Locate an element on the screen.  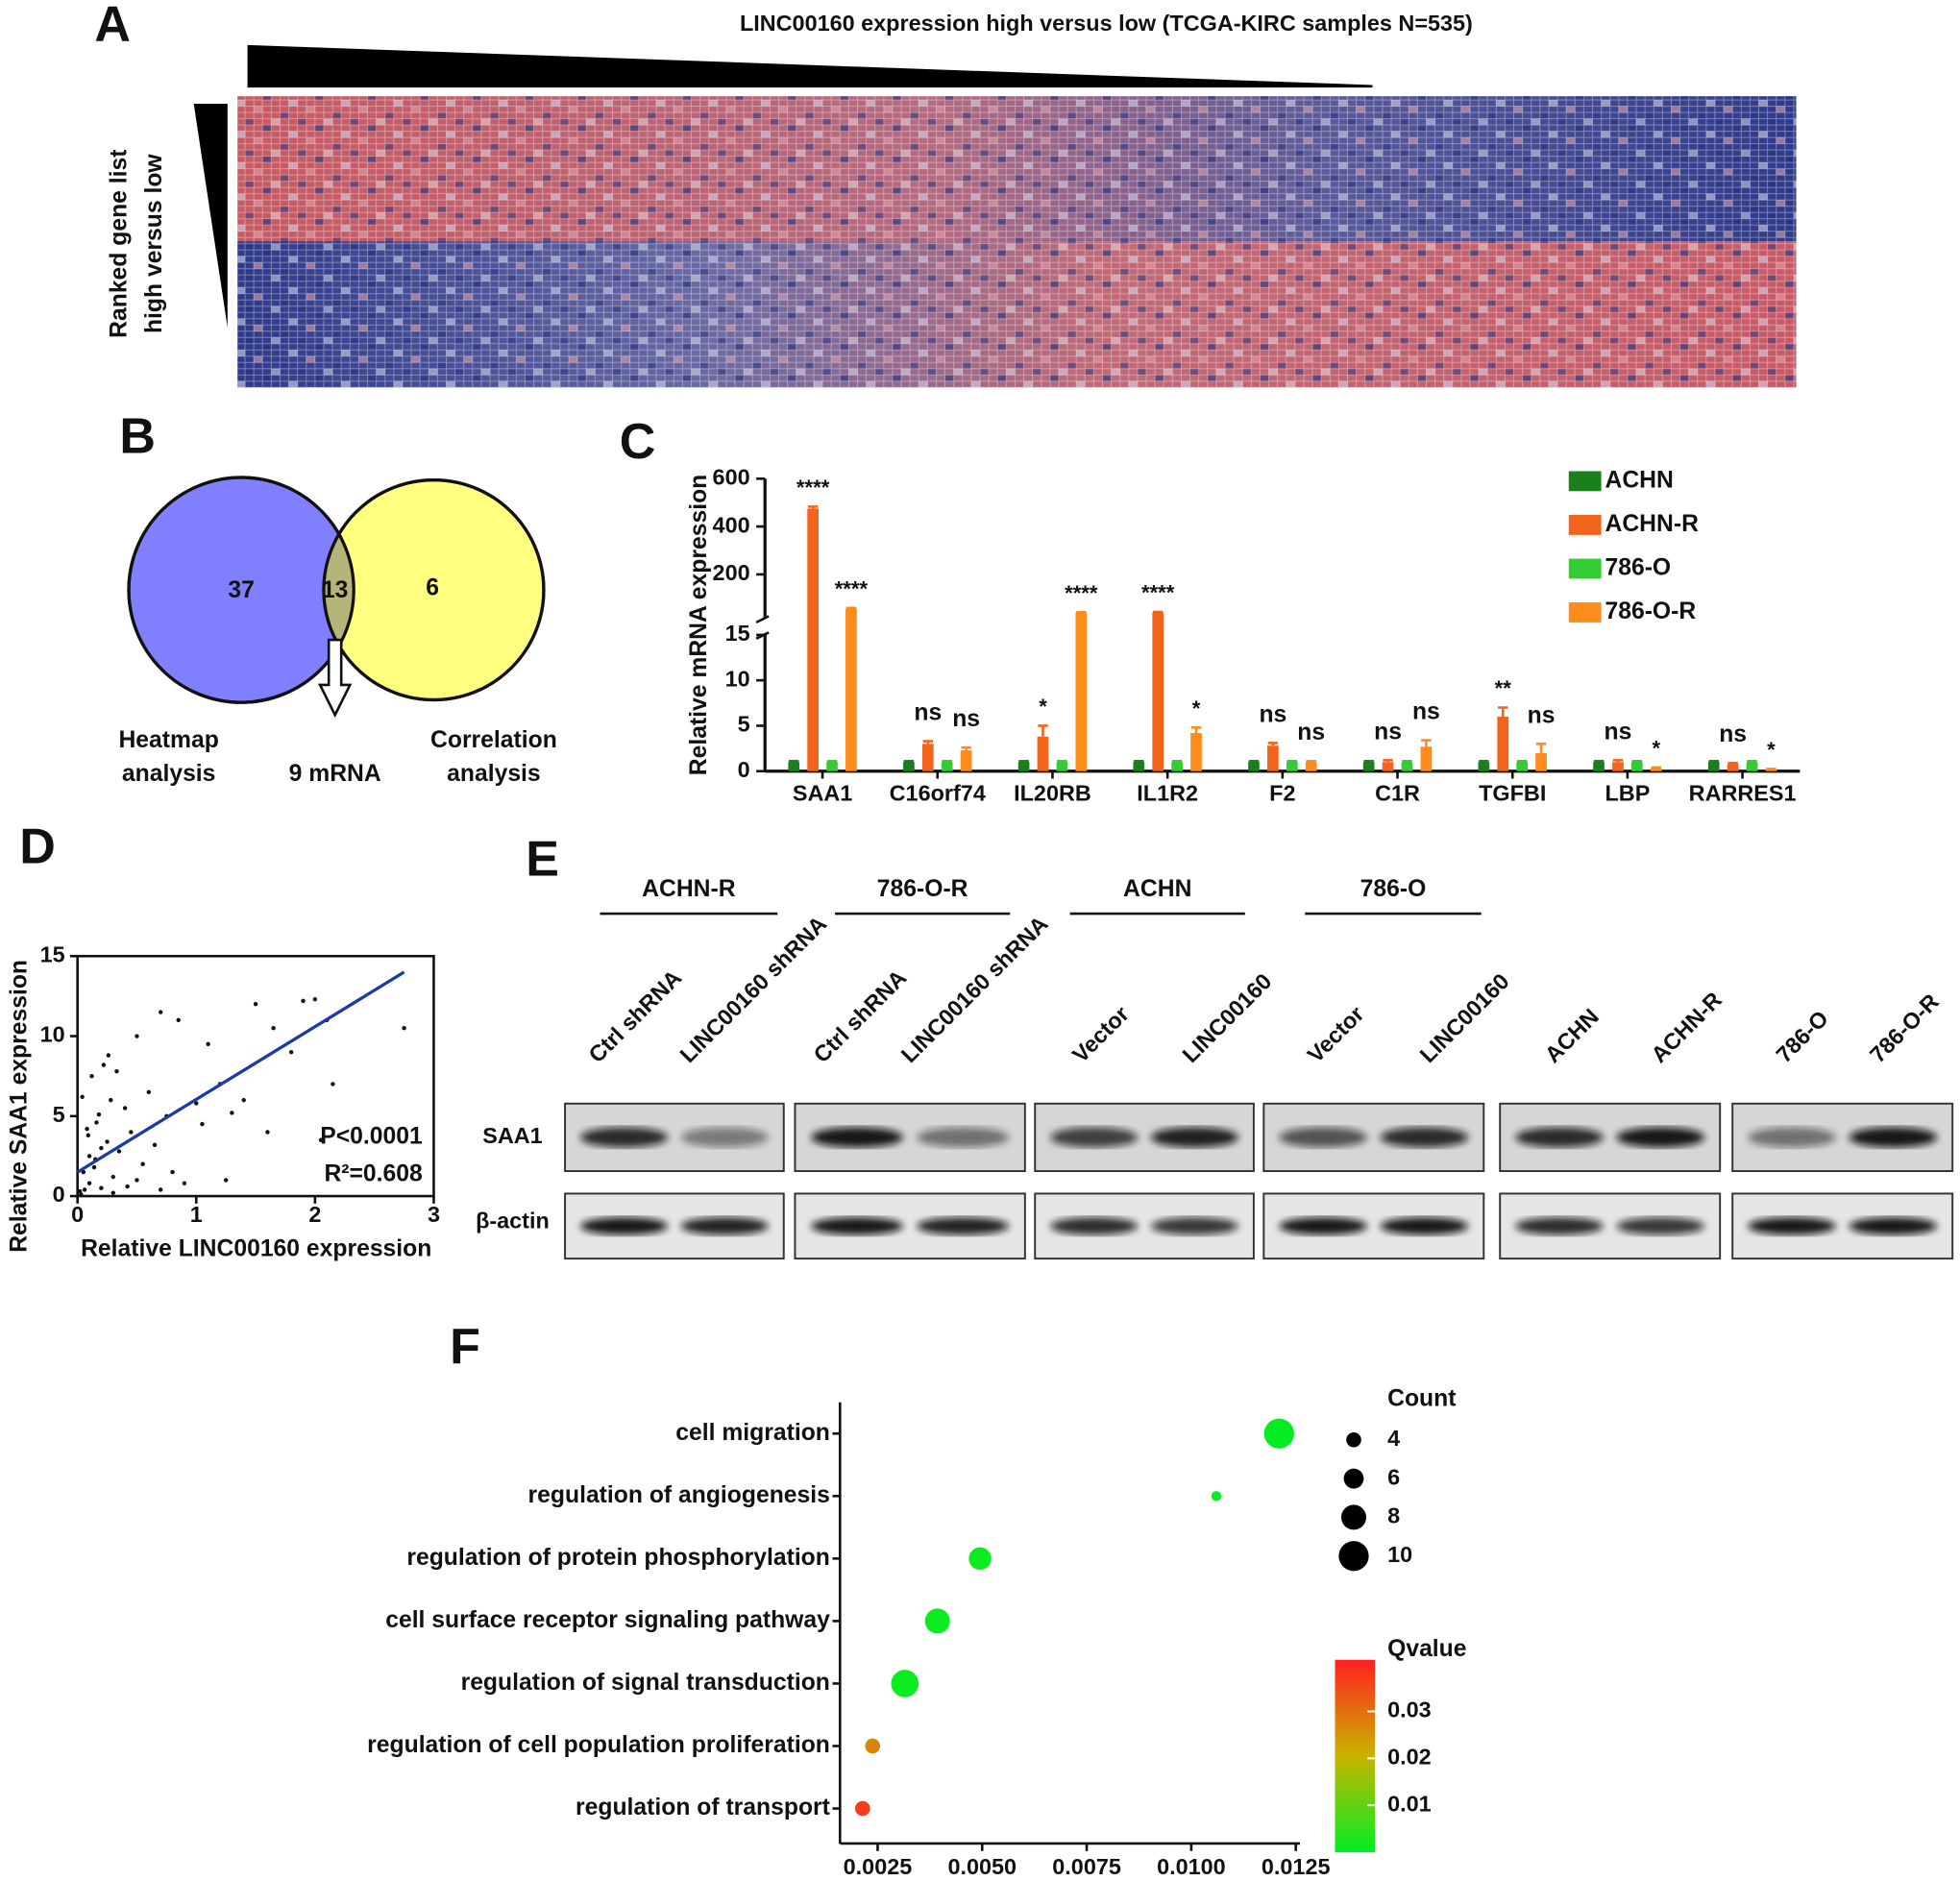
lane-label: ACHN is located at coordinates (1572, 1035).